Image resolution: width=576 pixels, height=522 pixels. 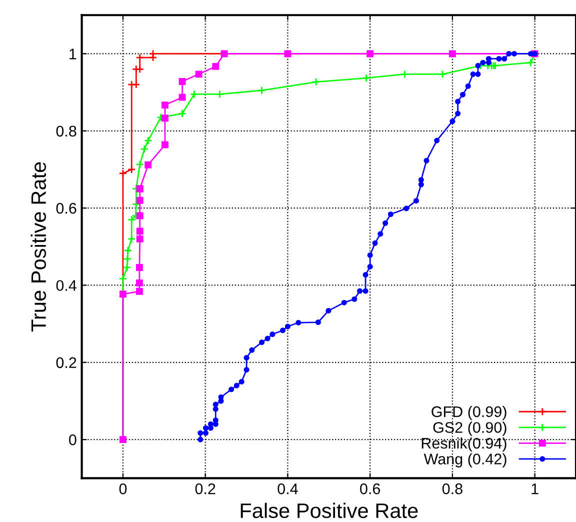 What do you see at coordinates (205, 488) in the screenshot?
I see `x-tick-label: 0.2` at bounding box center [205, 488].